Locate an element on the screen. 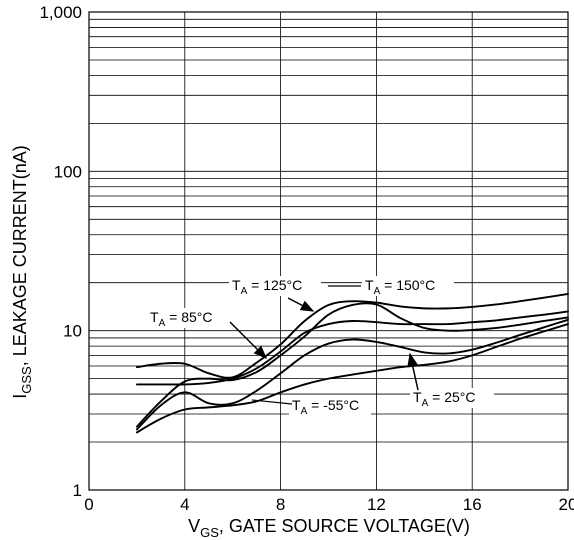 This screenshot has height=540, width=574. x-tick-label: 16 is located at coordinates (472, 504).